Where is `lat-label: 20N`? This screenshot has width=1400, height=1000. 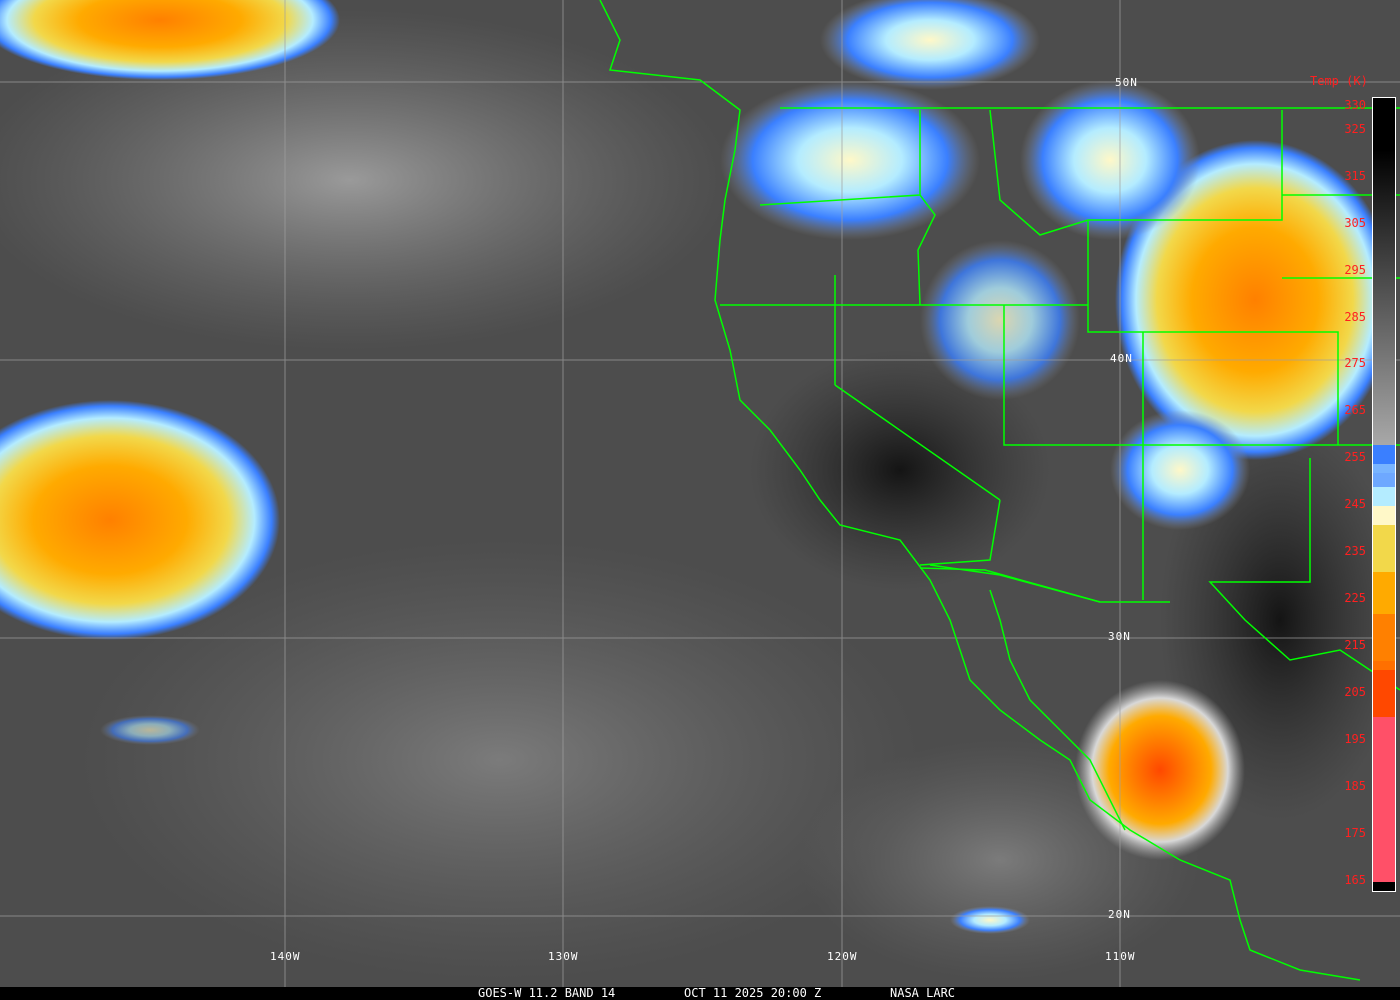 lat-label: 20N is located at coordinates (1119, 914).